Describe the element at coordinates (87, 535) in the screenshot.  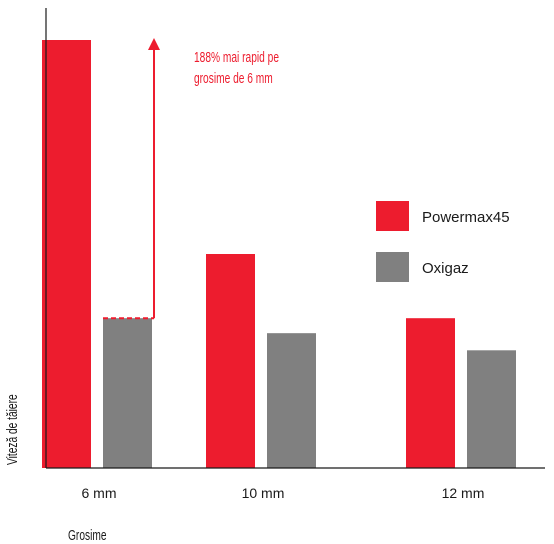
I see `x-axis-title: Grosime` at that location.